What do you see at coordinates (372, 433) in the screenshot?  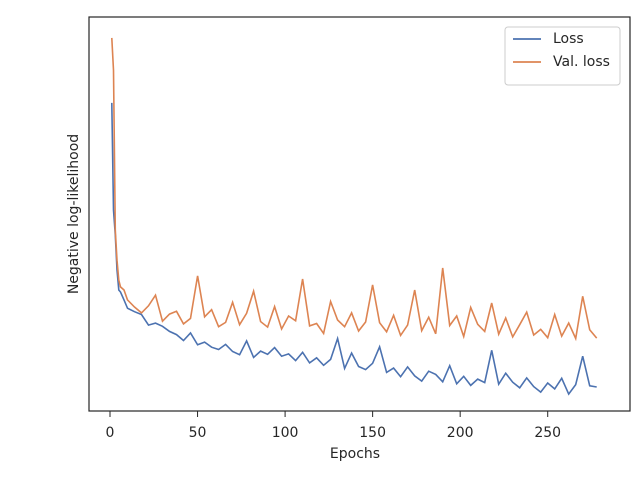 I see `x-tick-label: 150` at bounding box center [372, 433].